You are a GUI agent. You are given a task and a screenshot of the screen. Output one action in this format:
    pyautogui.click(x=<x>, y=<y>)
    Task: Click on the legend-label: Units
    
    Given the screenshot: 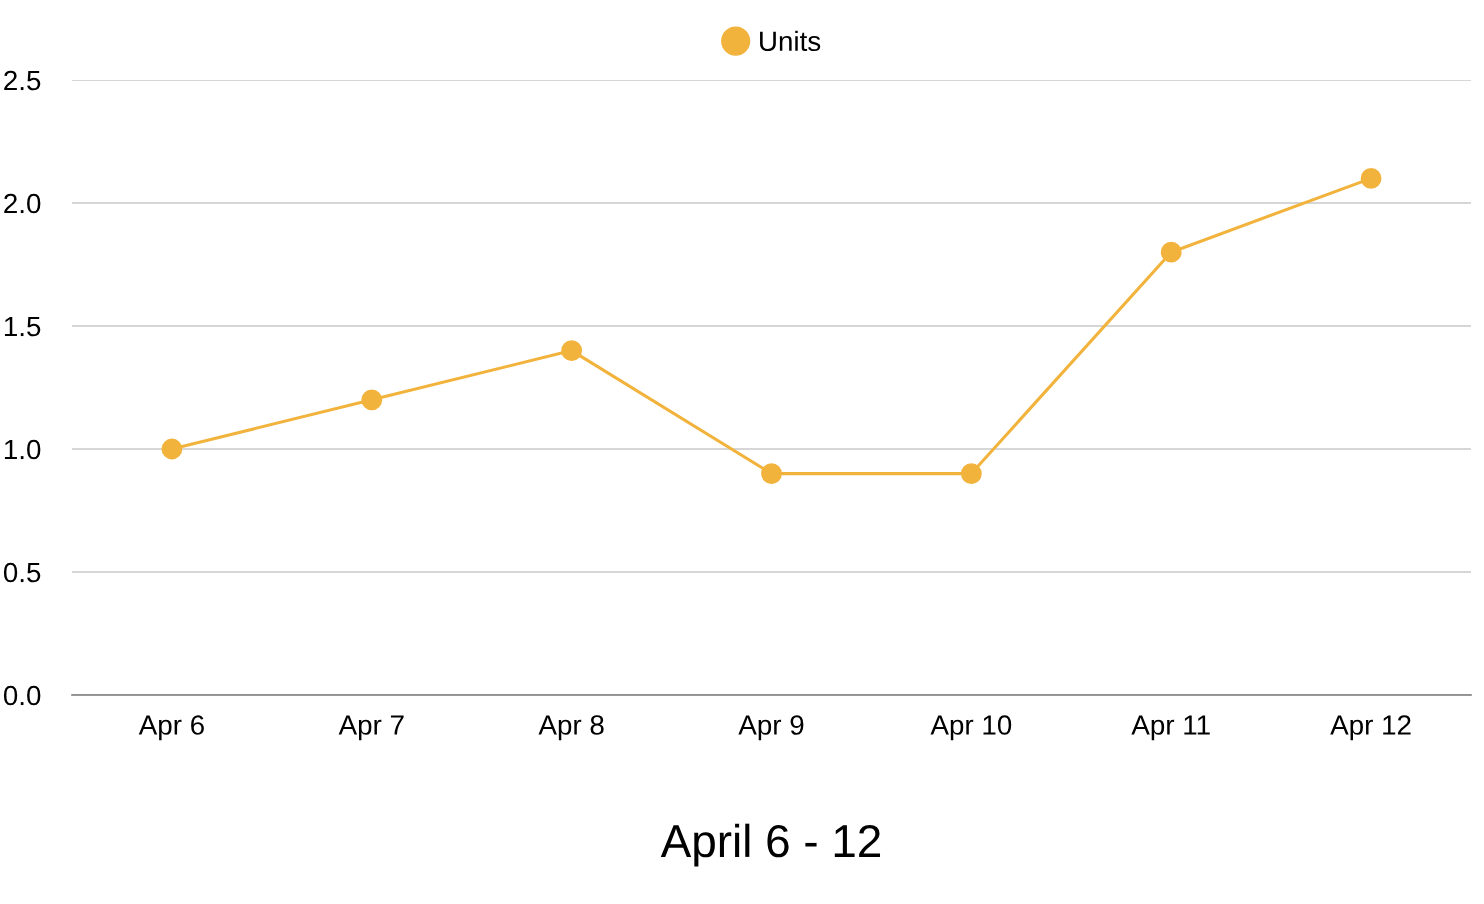 What is the action you would take?
    pyautogui.click(x=790, y=41)
    